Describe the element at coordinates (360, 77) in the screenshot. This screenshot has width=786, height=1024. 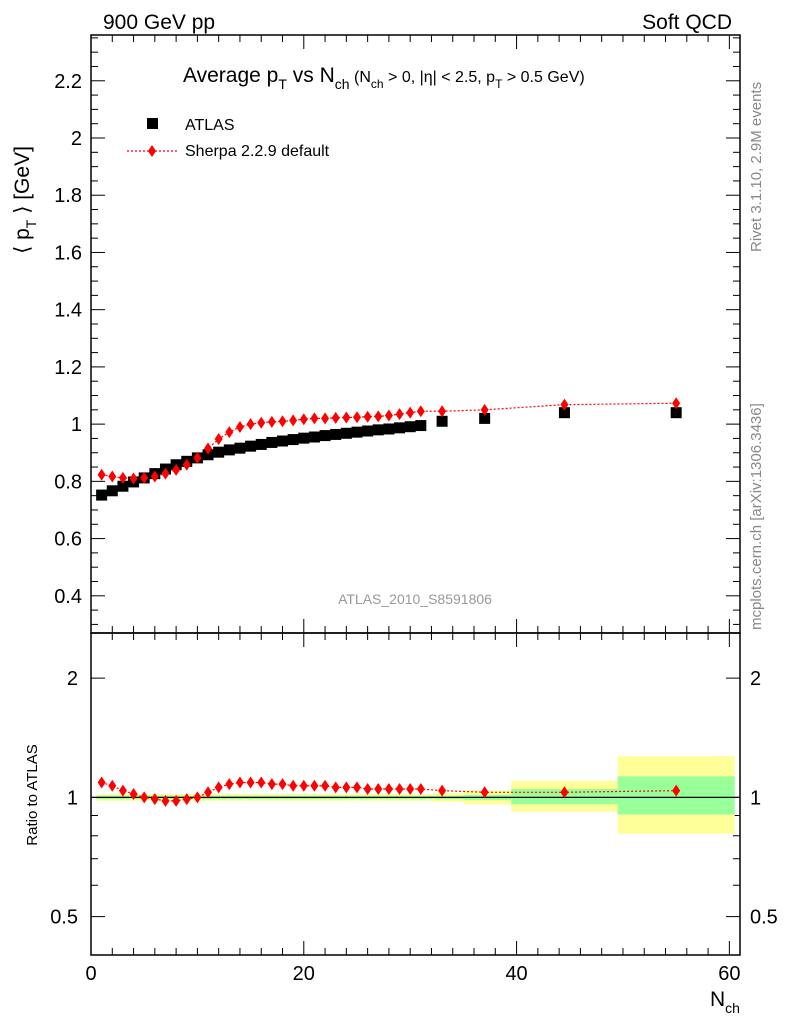
I see `title-part-c: (N` at that location.